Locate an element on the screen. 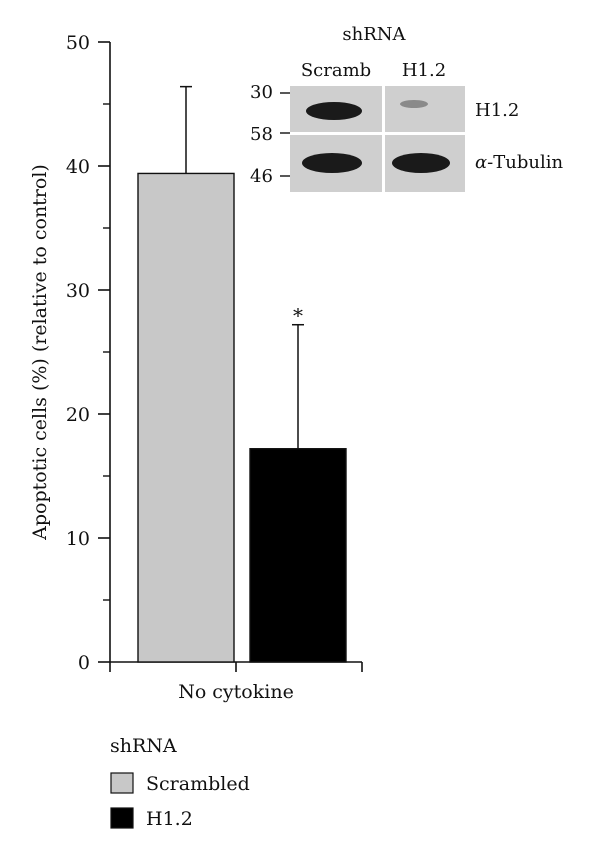 The width and height of the screenshot is (600, 856). blot-lane-label-scramb: Scramb is located at coordinates (336, 70).